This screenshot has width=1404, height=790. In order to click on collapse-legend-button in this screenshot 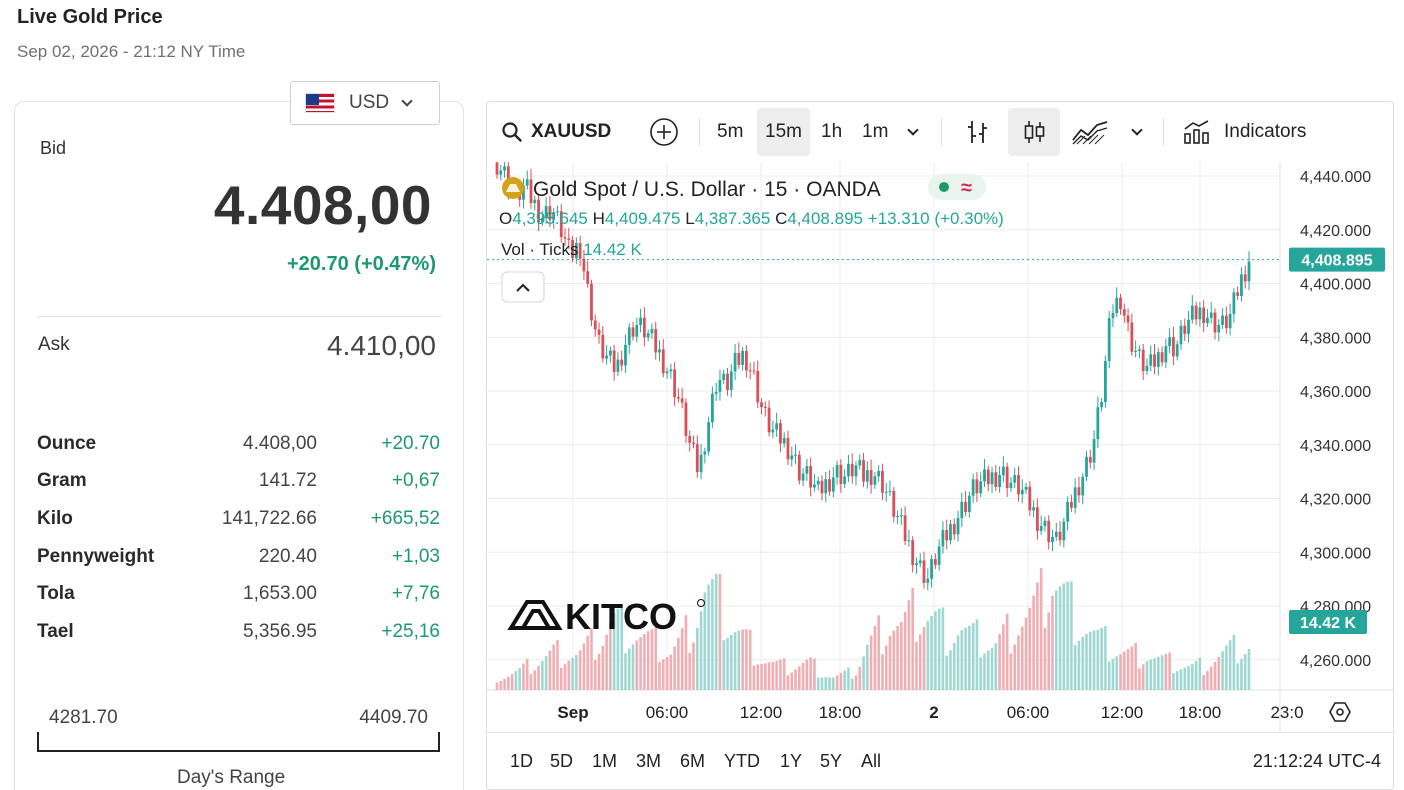, I will do `click(523, 287)`.